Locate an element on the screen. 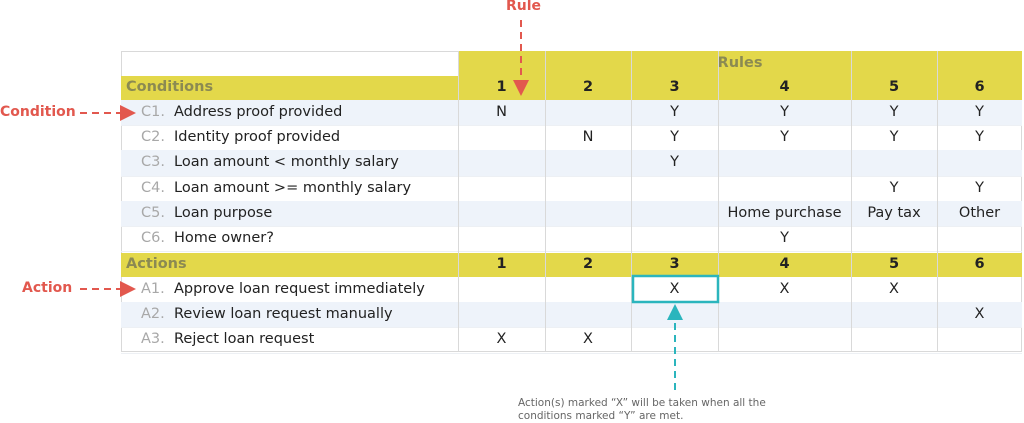 The width and height of the screenshot is (1024, 423). cell: Home purchase is located at coordinates (784, 212).